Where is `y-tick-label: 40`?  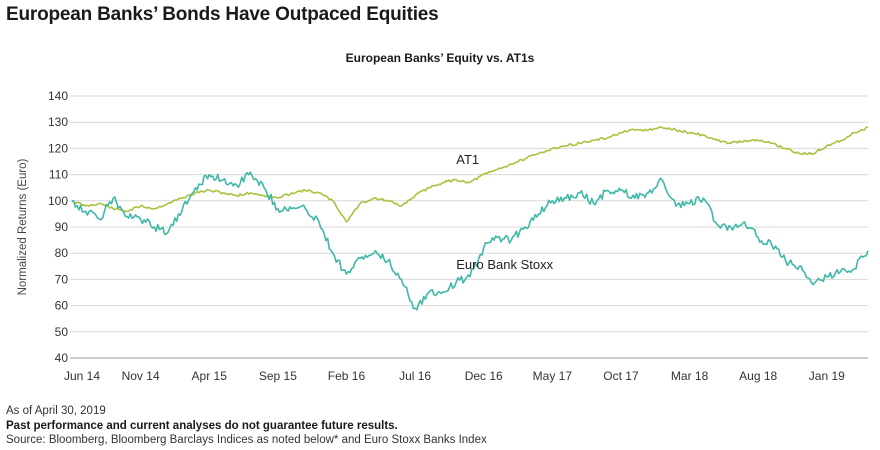
y-tick-label: 40 is located at coordinates (62, 358).